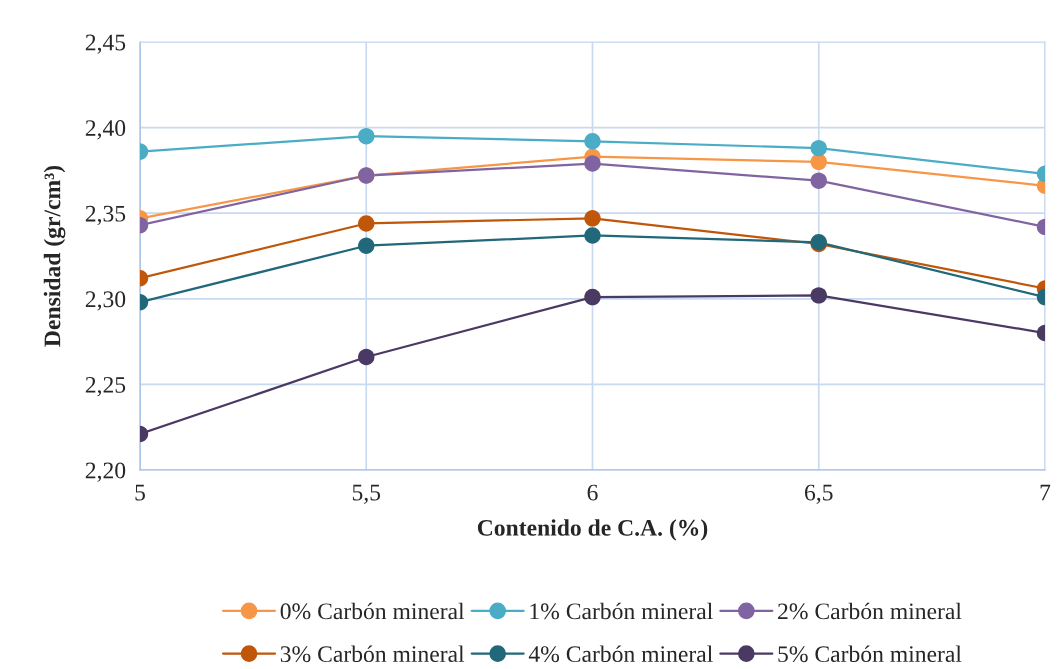 This screenshot has height=669, width=1063. Describe the element at coordinates (870, 611) in the screenshot. I see `legend-label: 2% Carbón mineral` at that location.